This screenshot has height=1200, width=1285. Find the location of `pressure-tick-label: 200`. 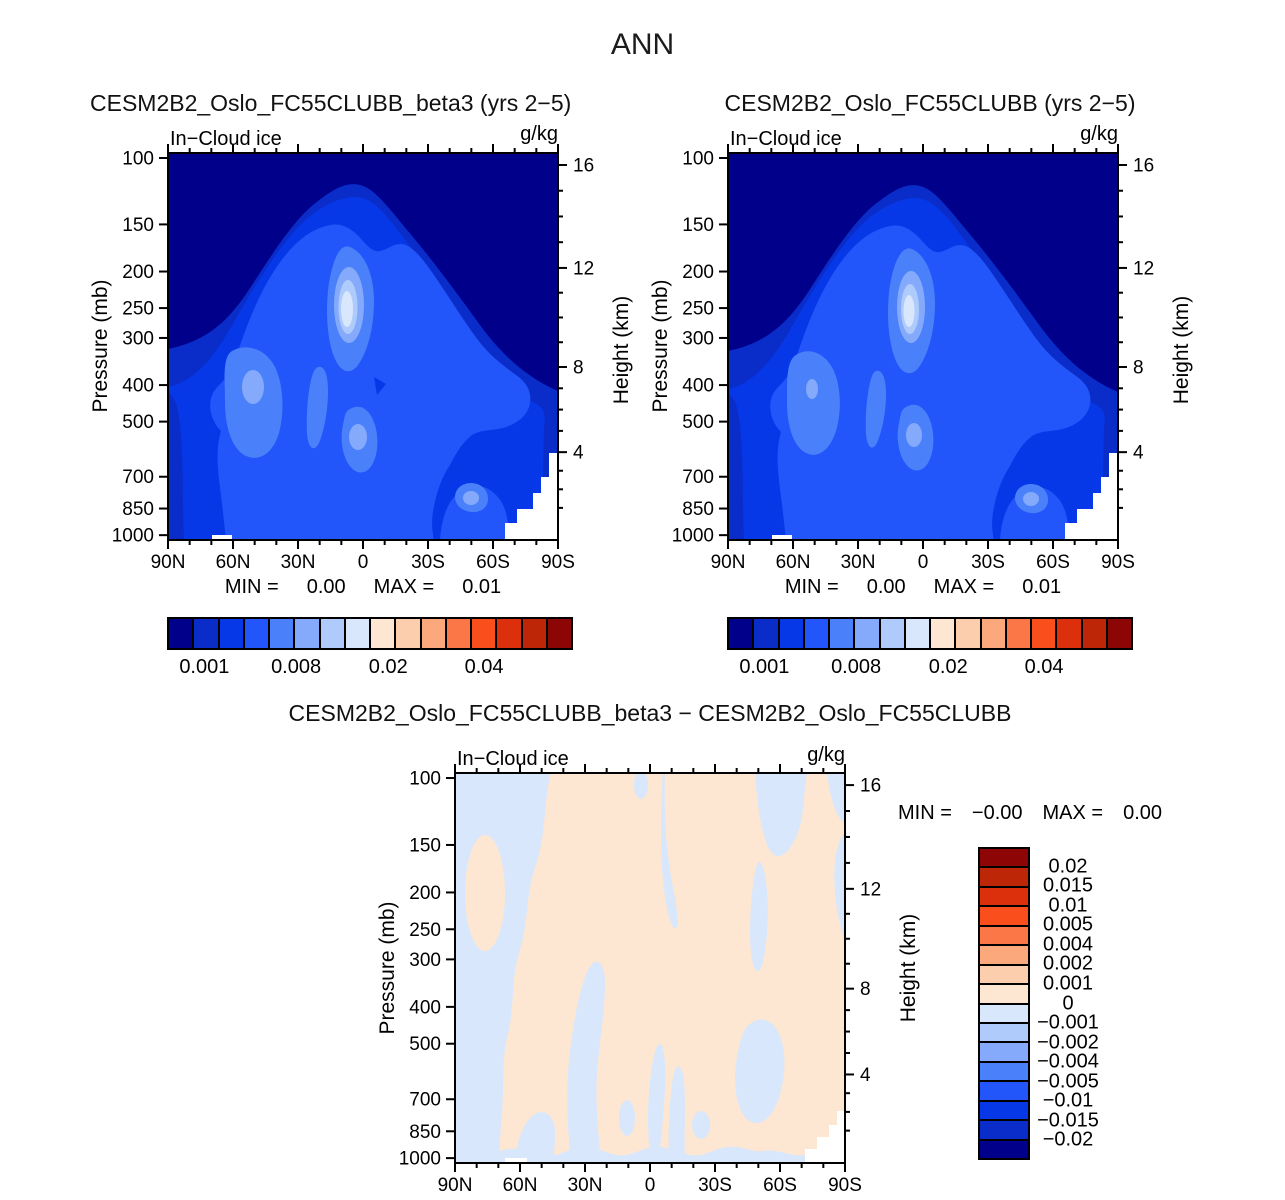

pressure-tick-label: 200 is located at coordinates (138, 272).